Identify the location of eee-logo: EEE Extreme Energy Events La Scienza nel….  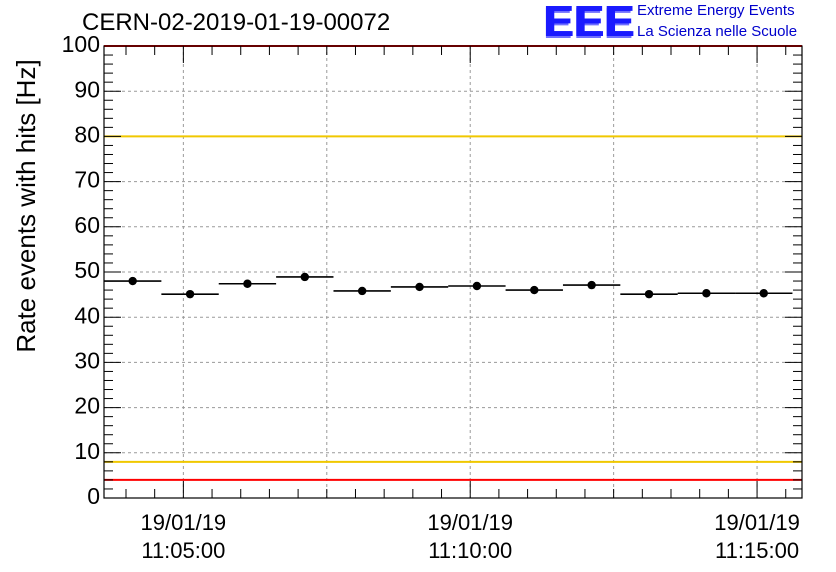
(689, 23).